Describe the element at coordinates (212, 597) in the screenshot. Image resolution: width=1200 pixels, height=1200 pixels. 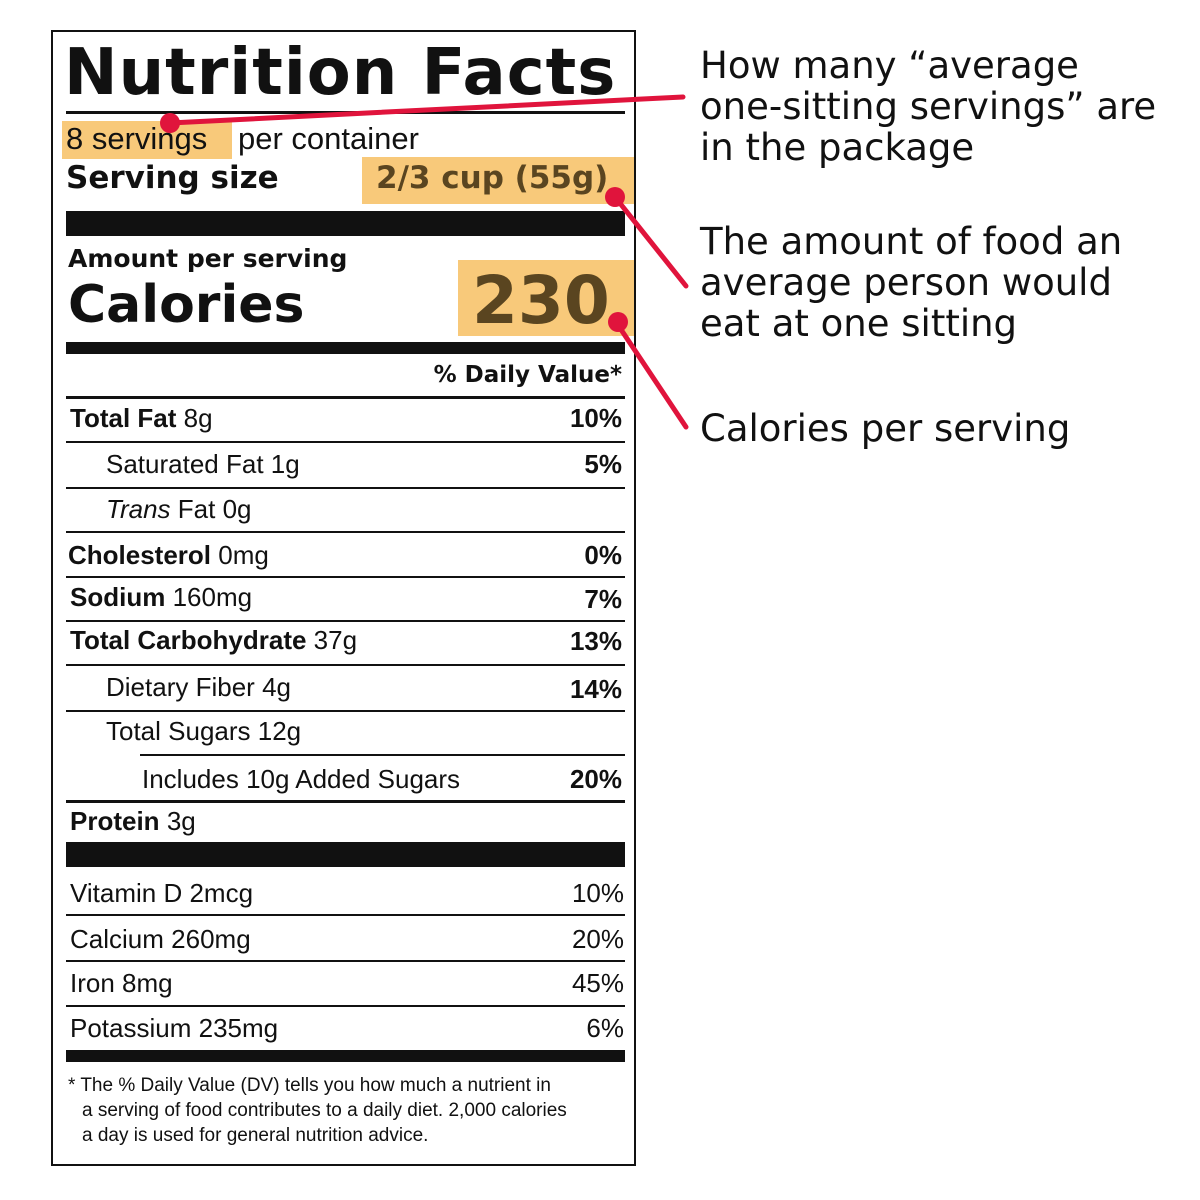
I see `nutrient-amount: 160mg` at that location.